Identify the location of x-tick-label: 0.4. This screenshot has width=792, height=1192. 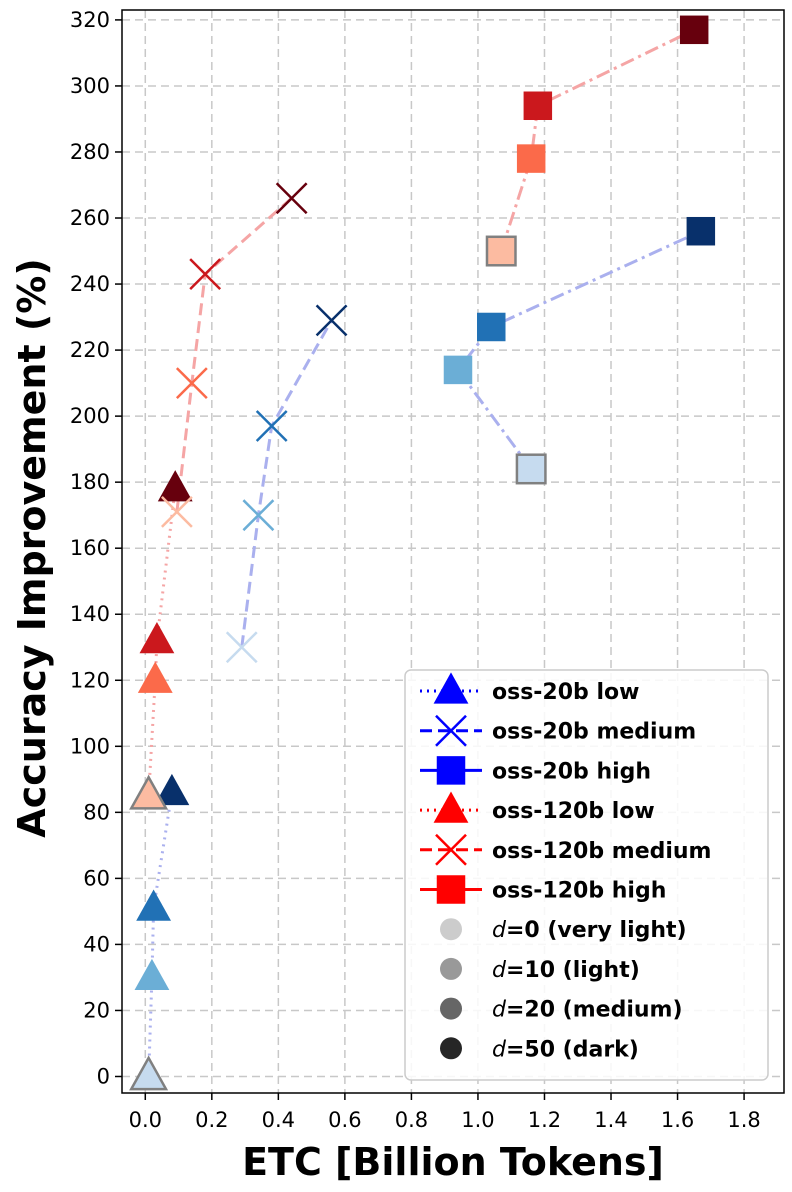
(278, 1120).